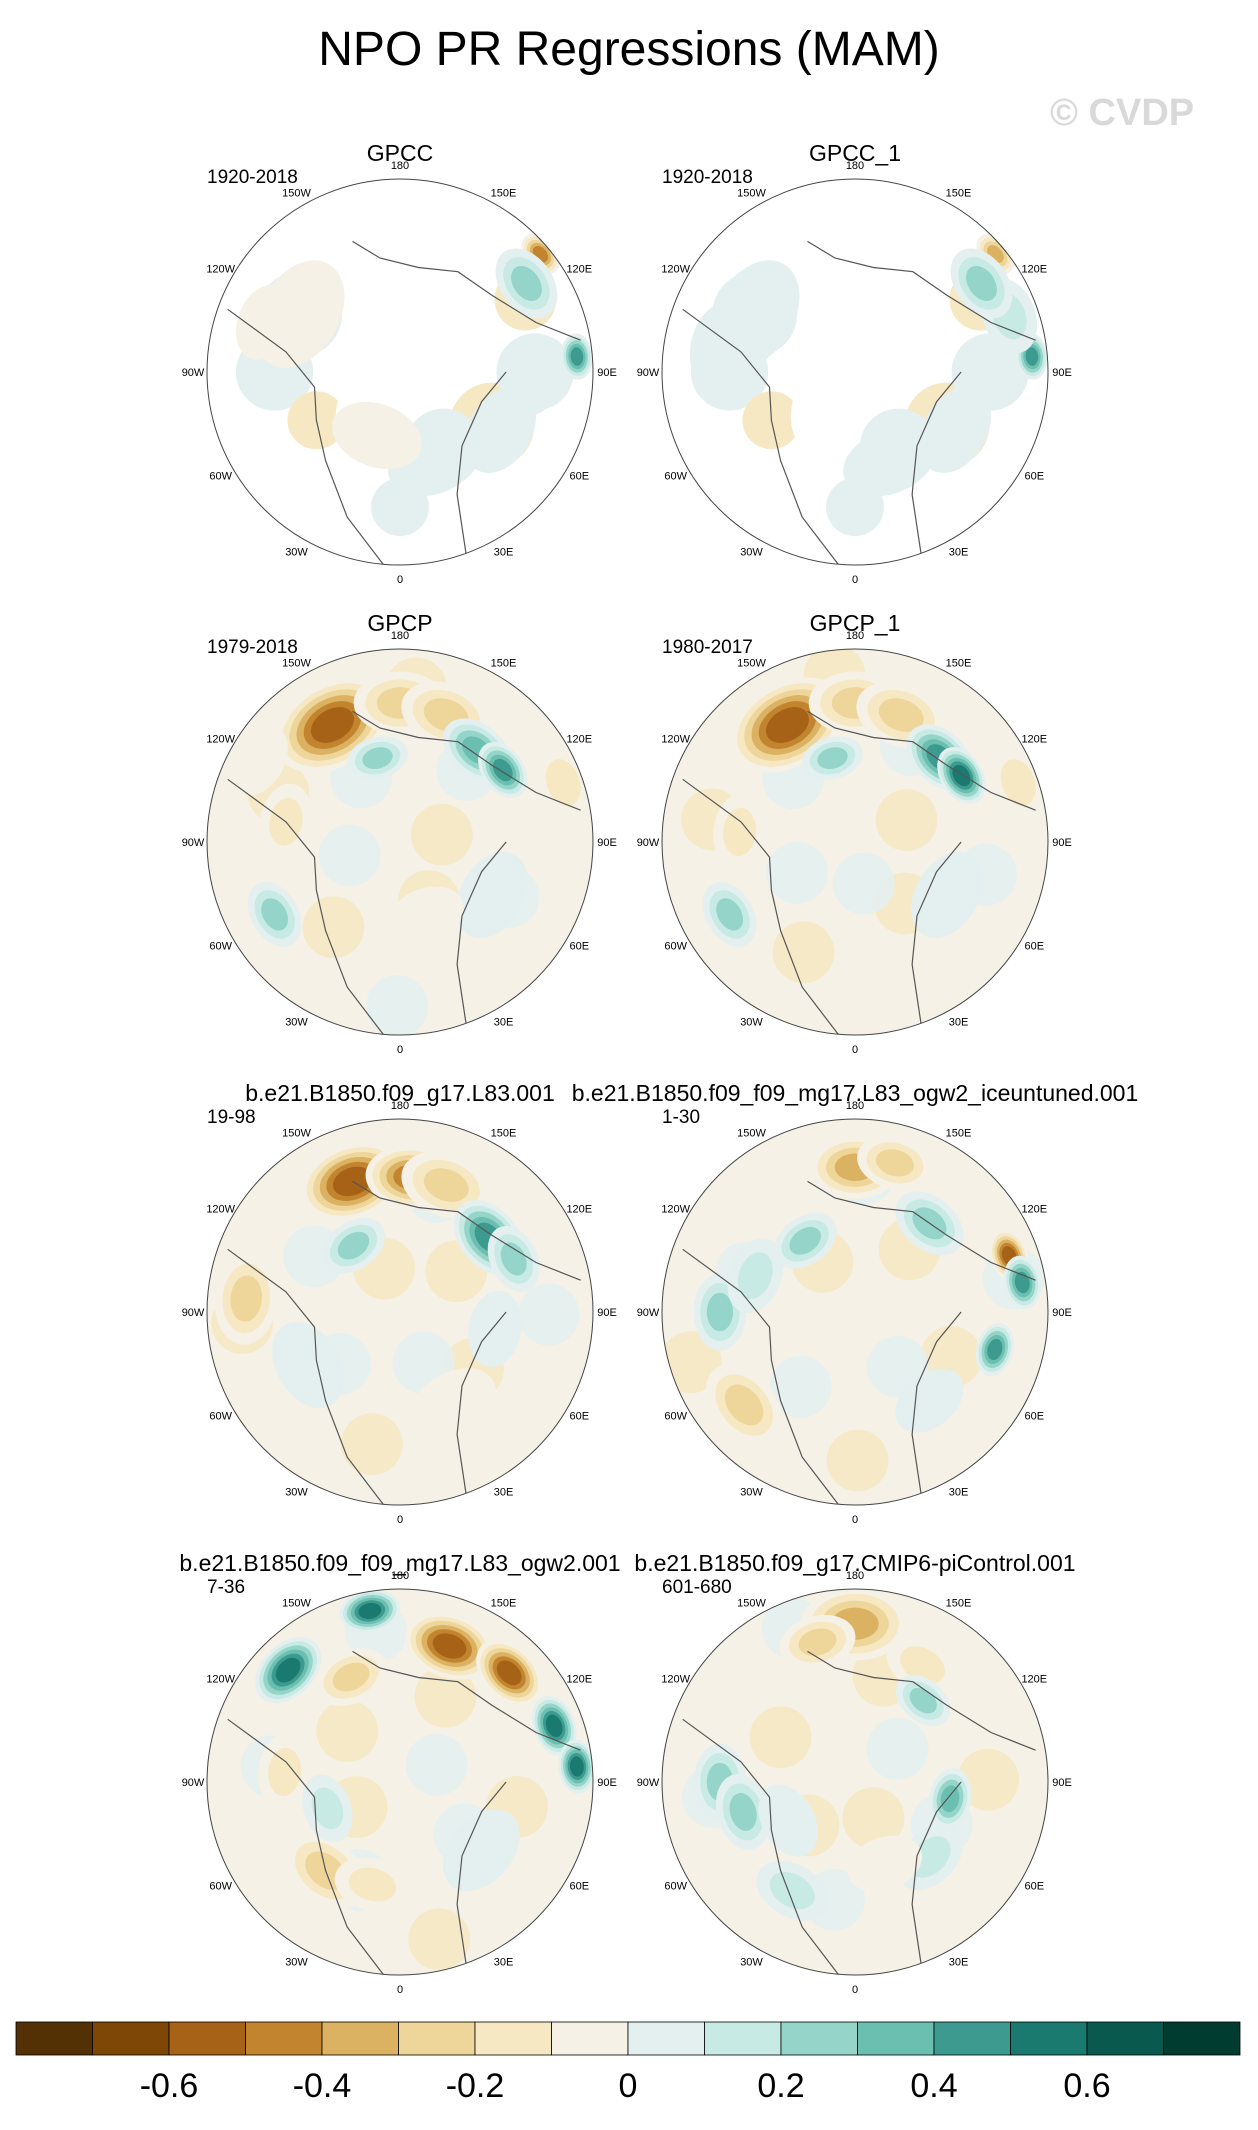  What do you see at coordinates (629, 49) in the screenshot?
I see `page-title: NPO PR Regressions (MAM)` at bounding box center [629, 49].